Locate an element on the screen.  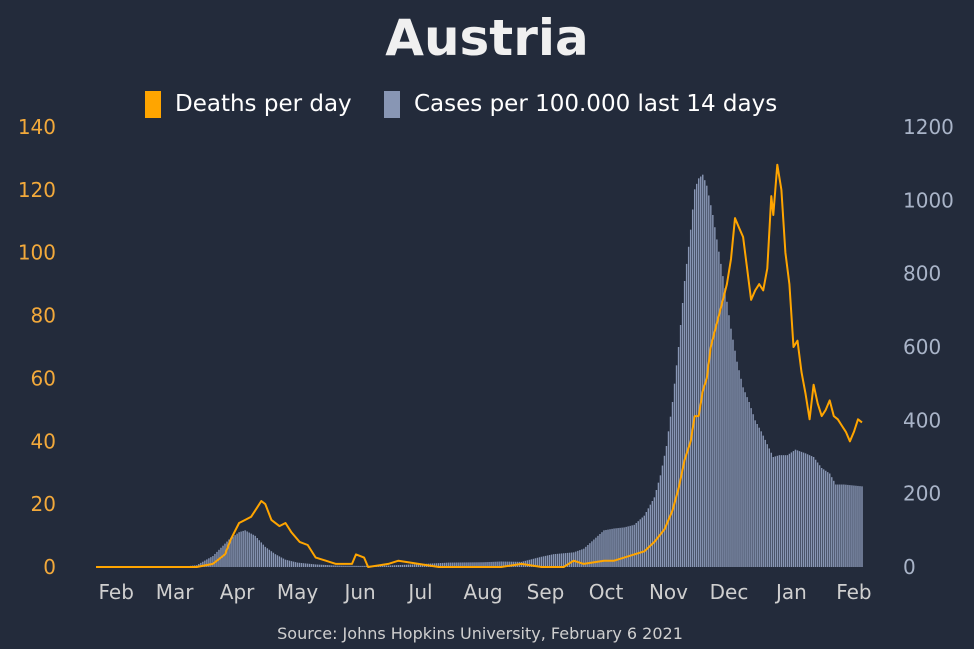
left-tick-label: 20 is located at coordinates (43, 504).